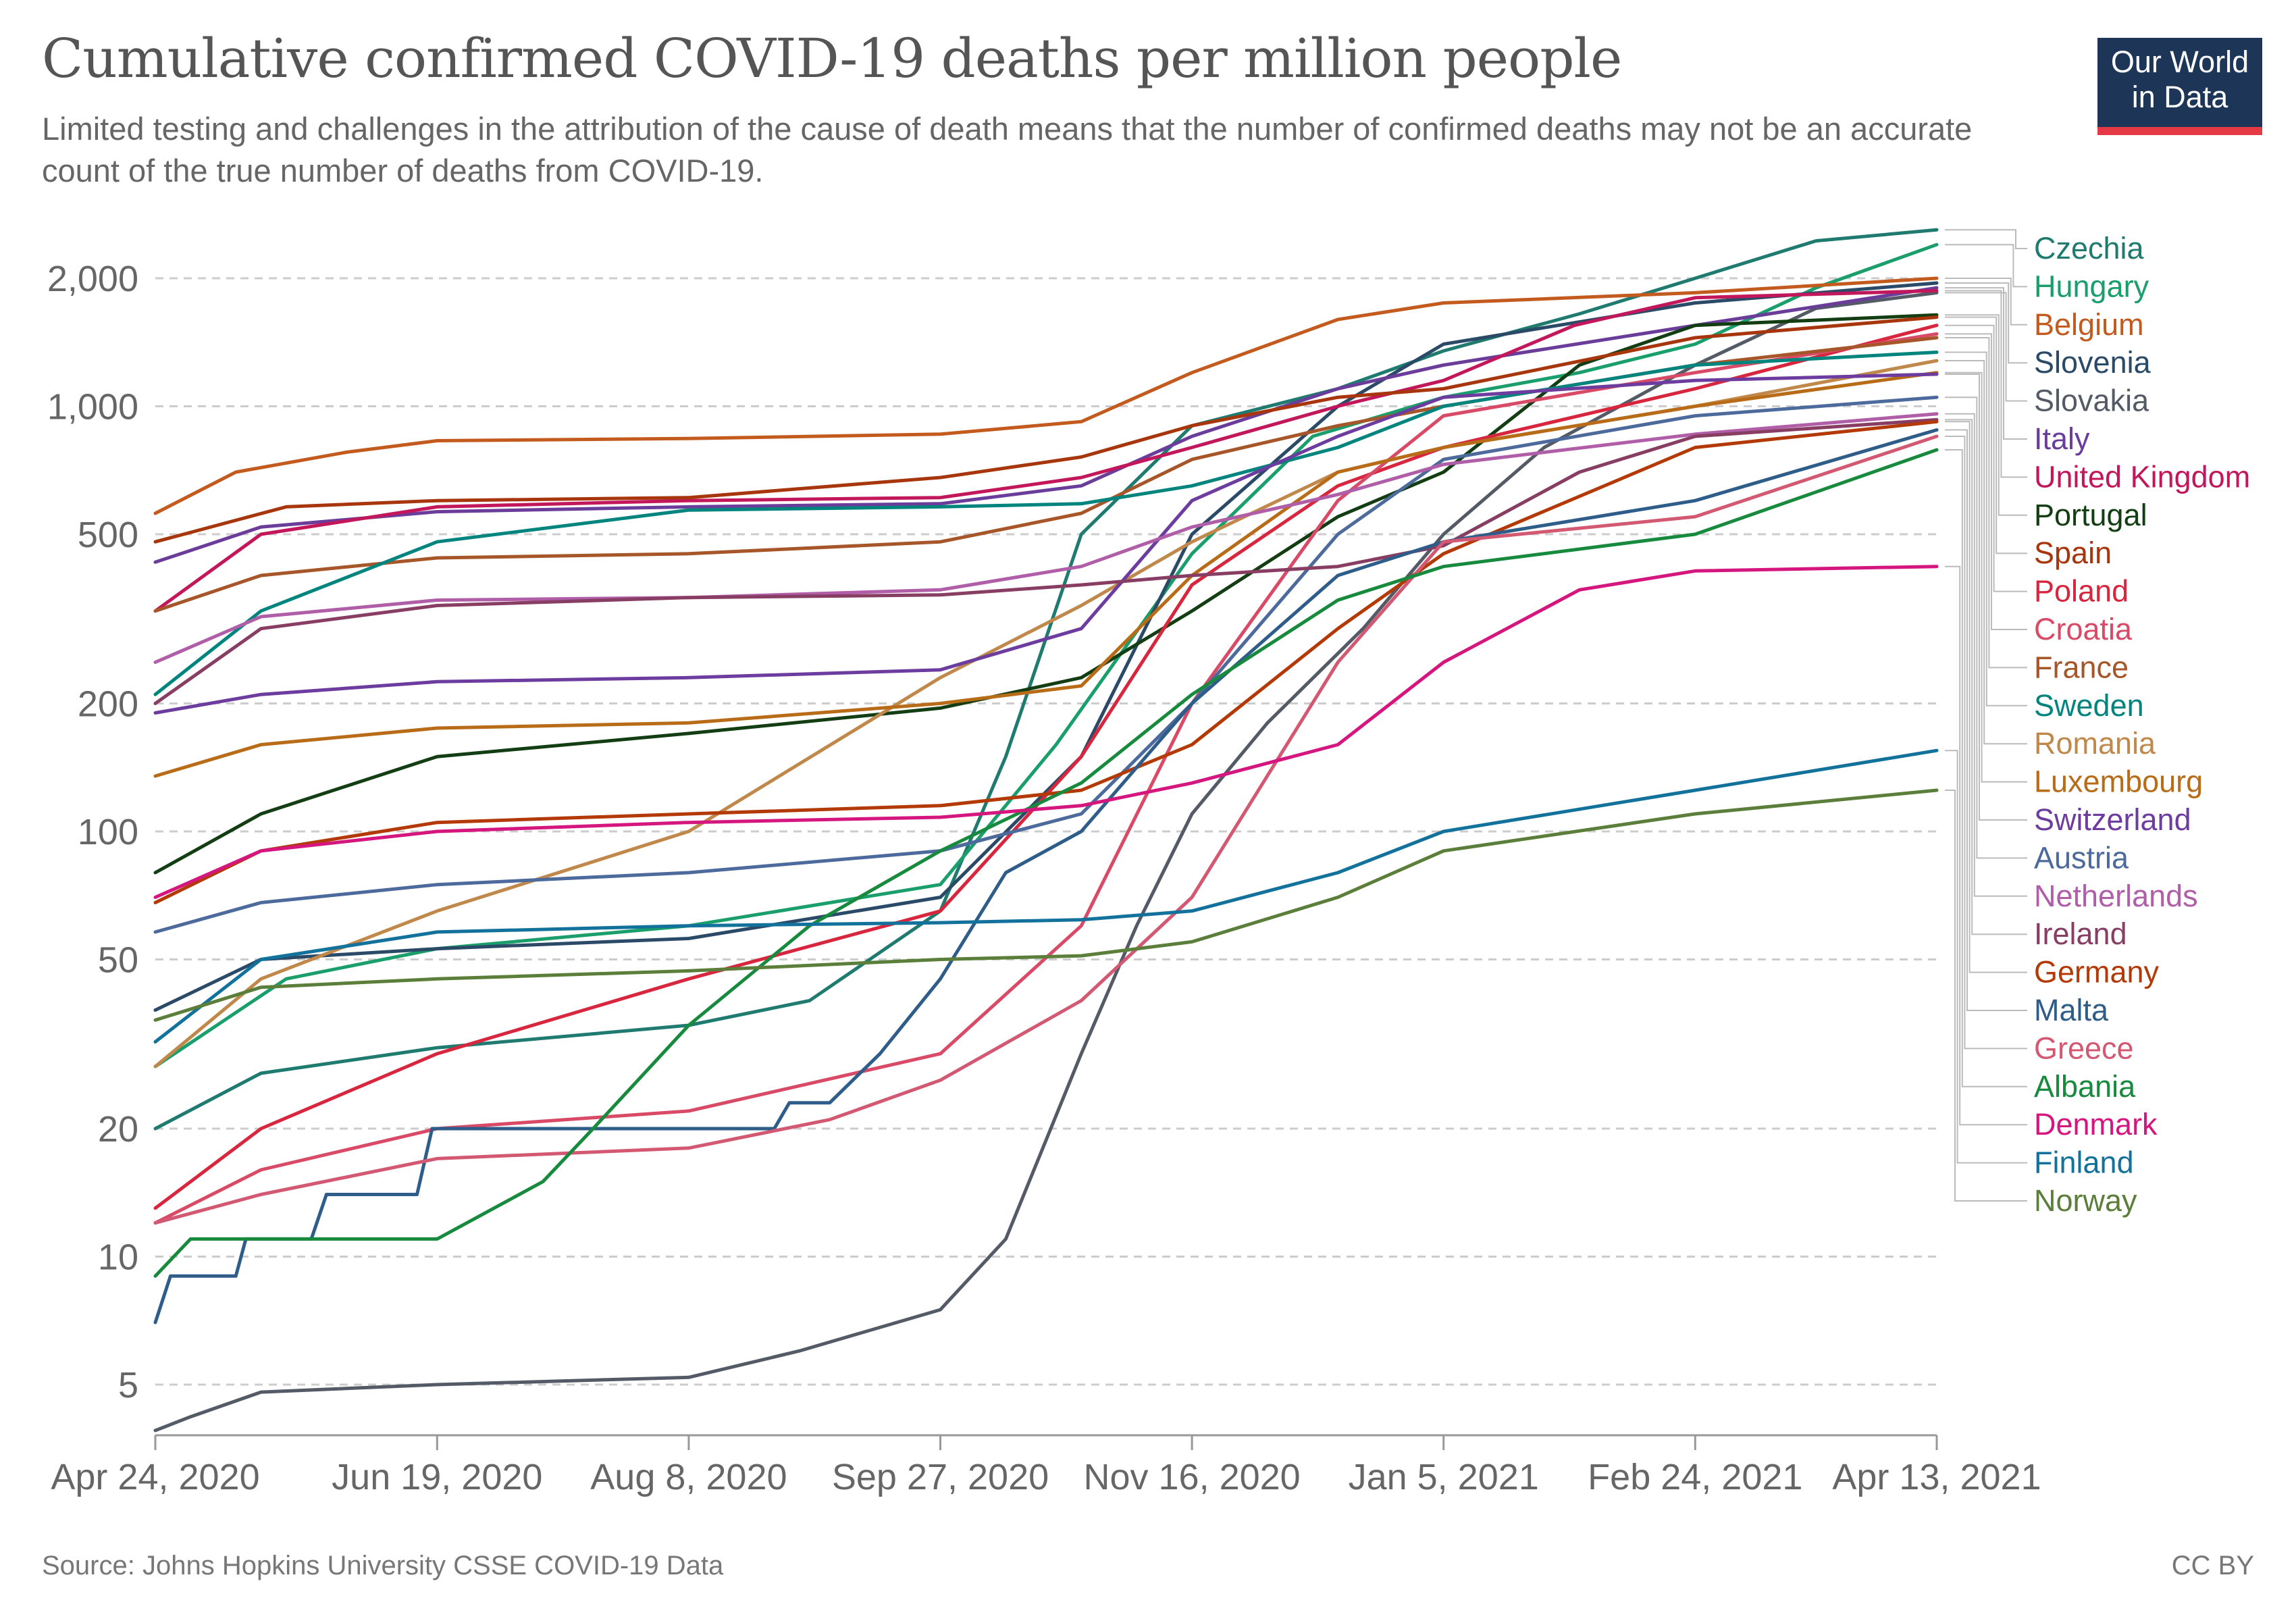  I want to click on x-tick-label: Nov 16, 2020, so click(1191, 1477).